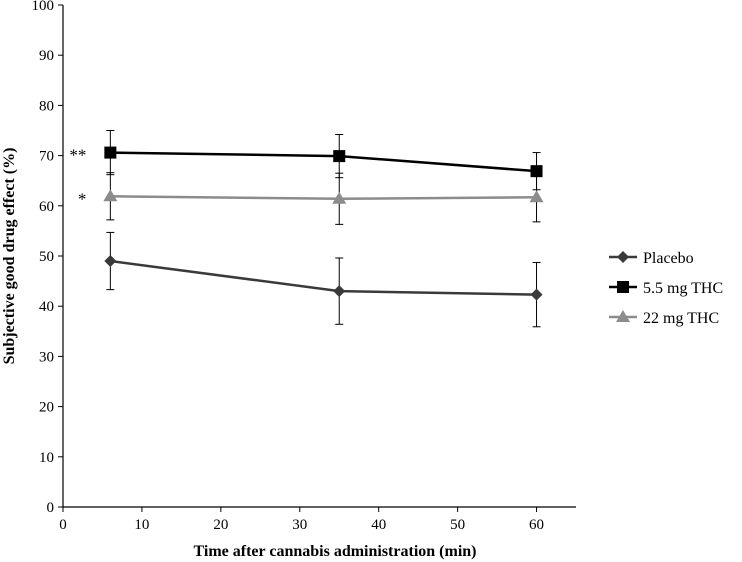 This screenshot has width=742, height=562. What do you see at coordinates (299, 525) in the screenshot?
I see `x-tick-label: 30` at bounding box center [299, 525].